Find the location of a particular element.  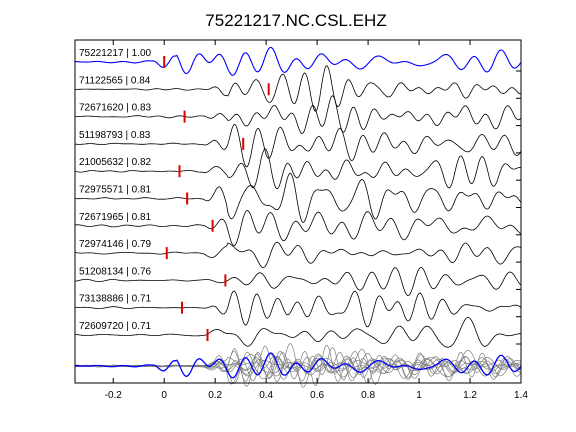

x-tick-label: 0.8 is located at coordinates (368, 395).